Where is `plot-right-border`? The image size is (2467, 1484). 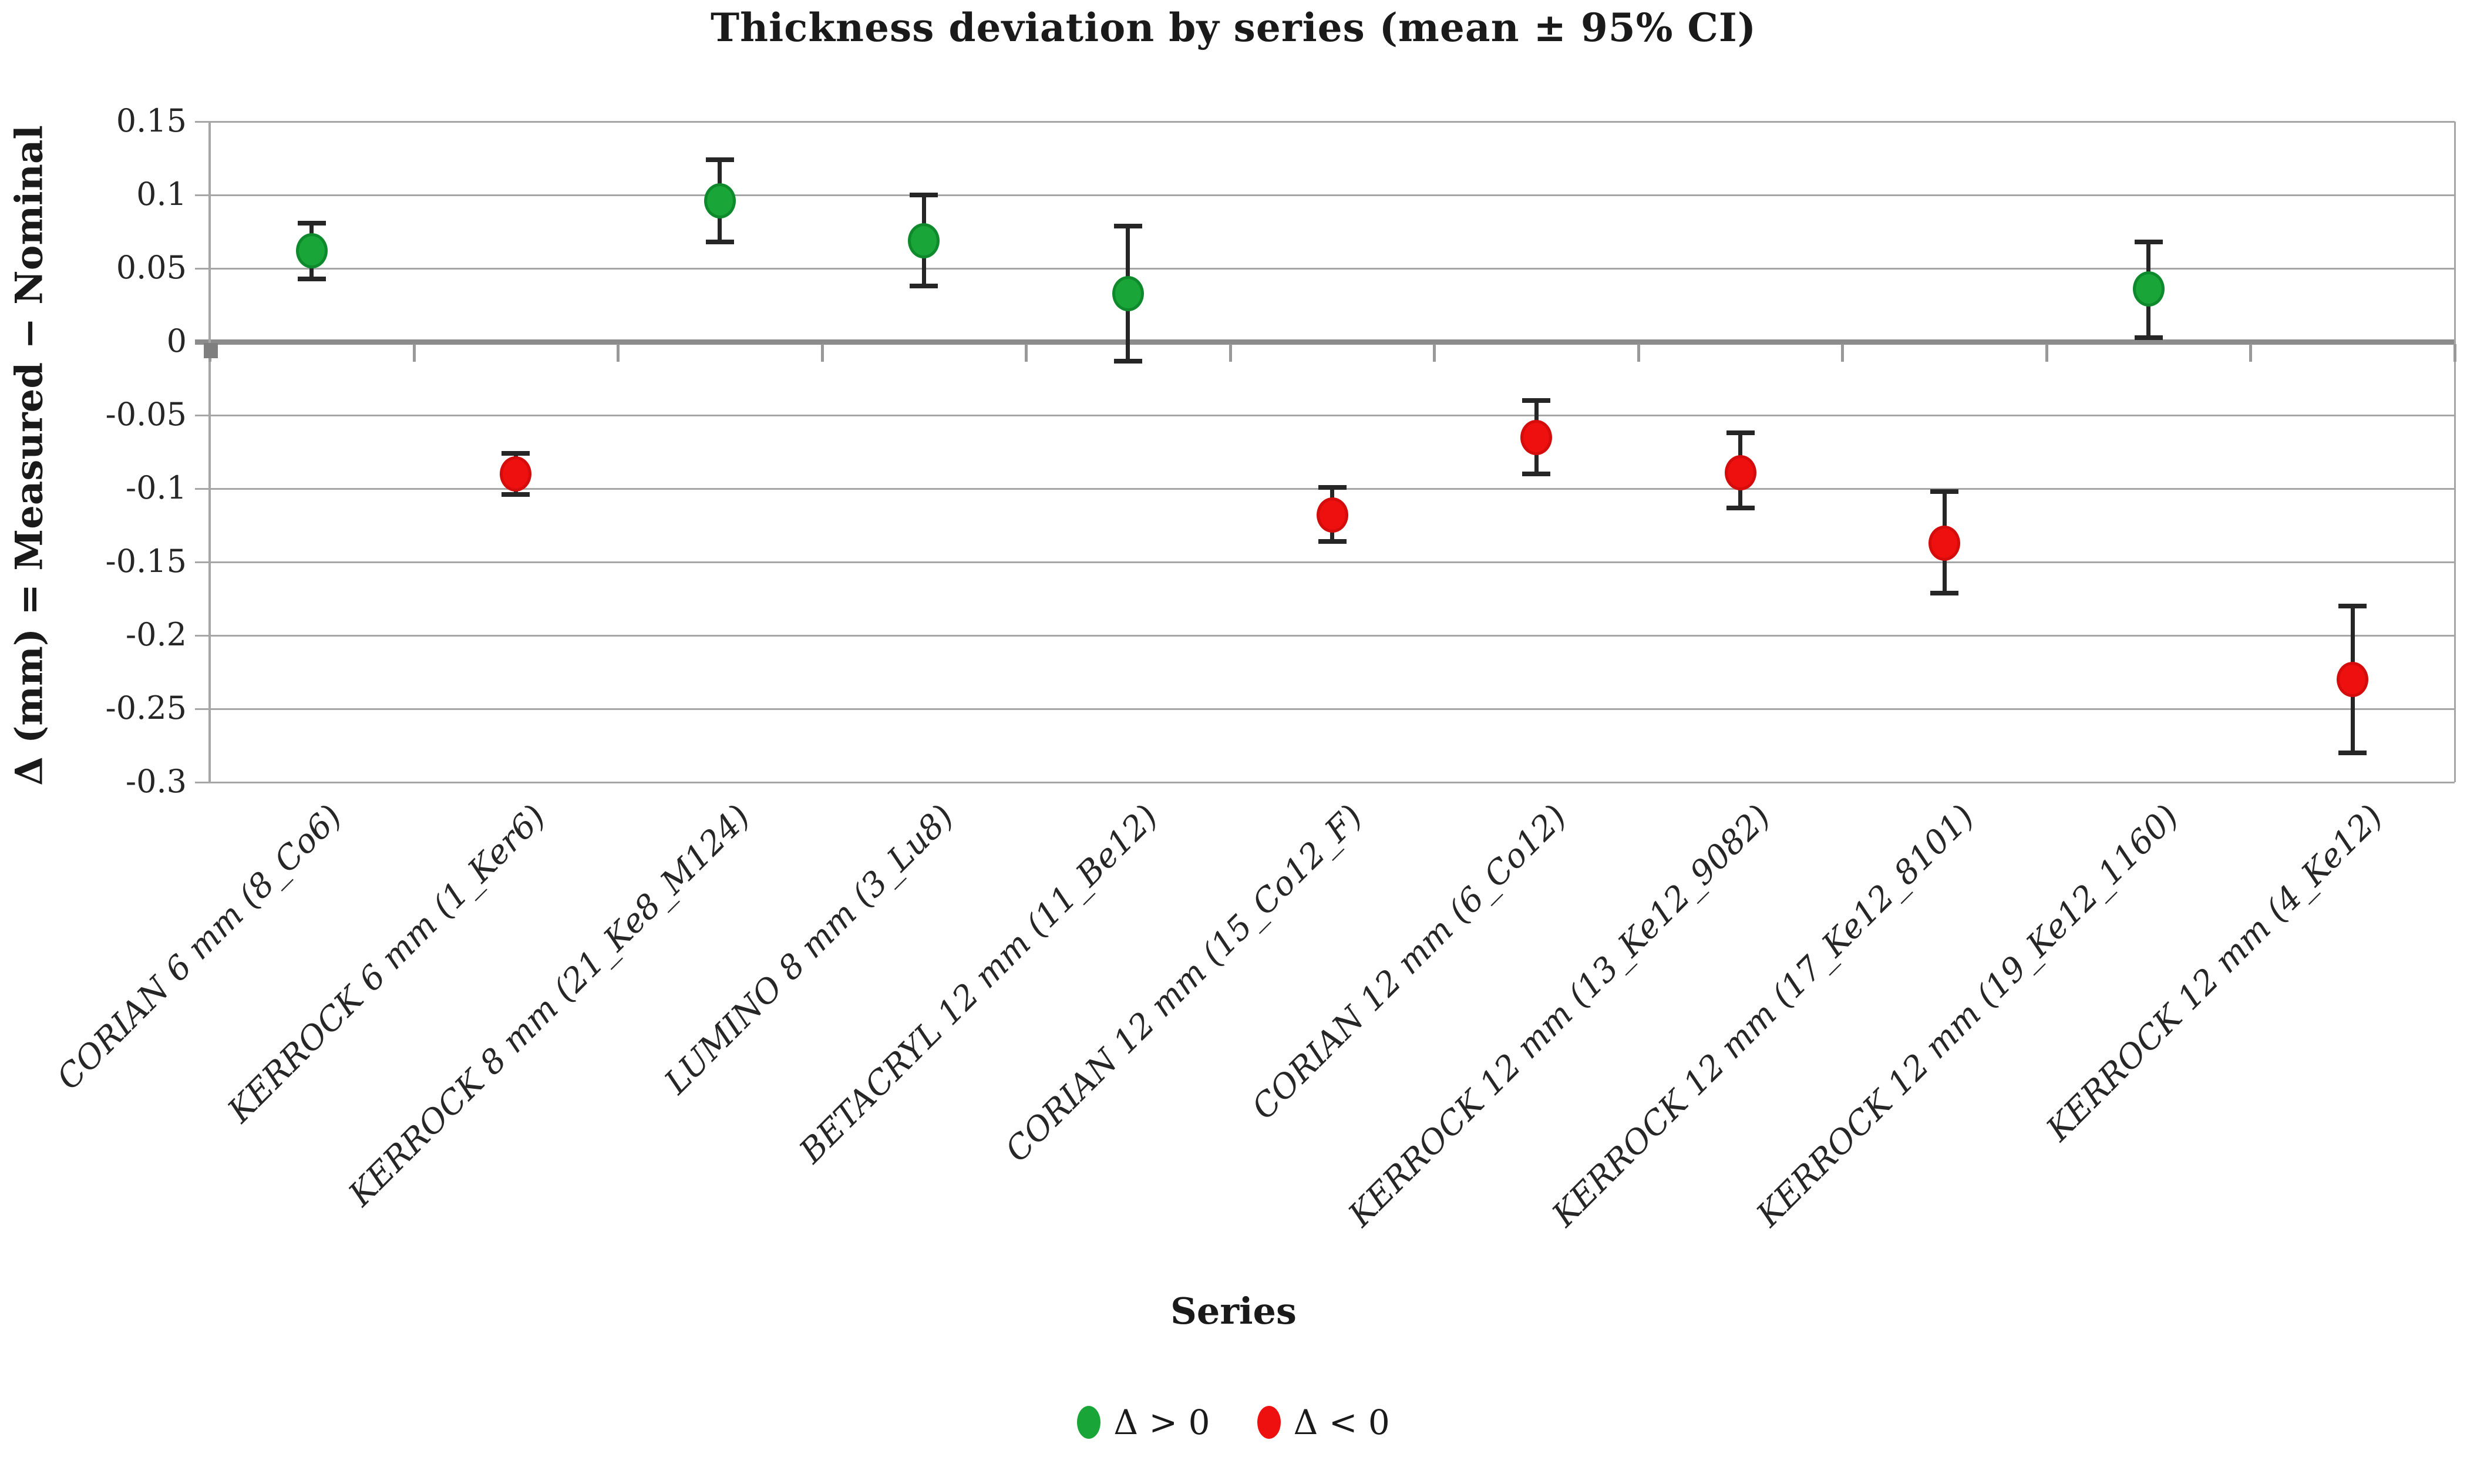
plot-right-border is located at coordinates (2455, 452).